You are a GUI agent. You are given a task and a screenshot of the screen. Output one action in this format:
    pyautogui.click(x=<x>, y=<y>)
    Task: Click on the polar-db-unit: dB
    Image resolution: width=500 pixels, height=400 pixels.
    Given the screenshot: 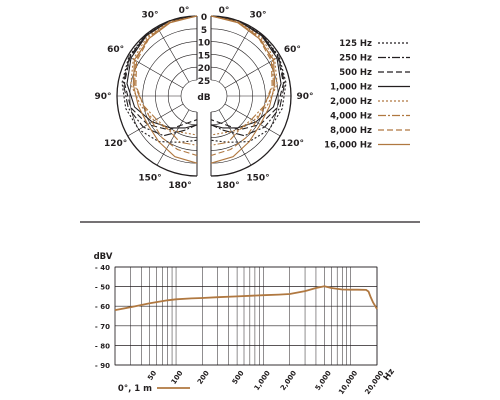 What is the action you would take?
    pyautogui.click(x=203, y=98)
    